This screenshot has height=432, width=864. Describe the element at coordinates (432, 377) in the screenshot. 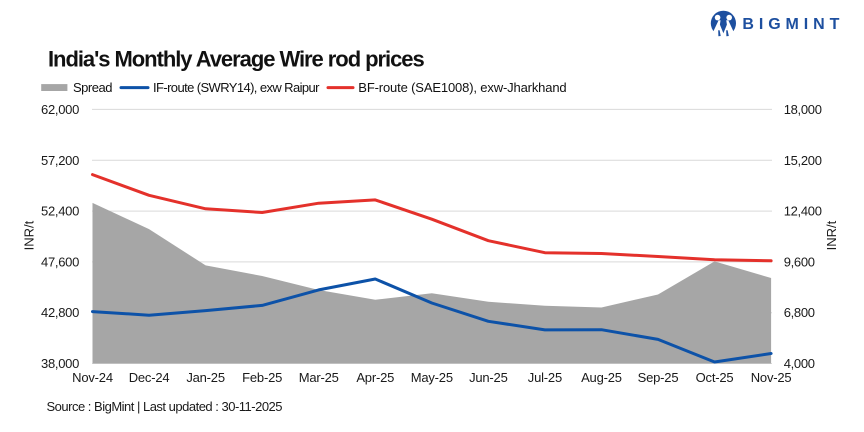

I see `svg-text: May-25` at that location.